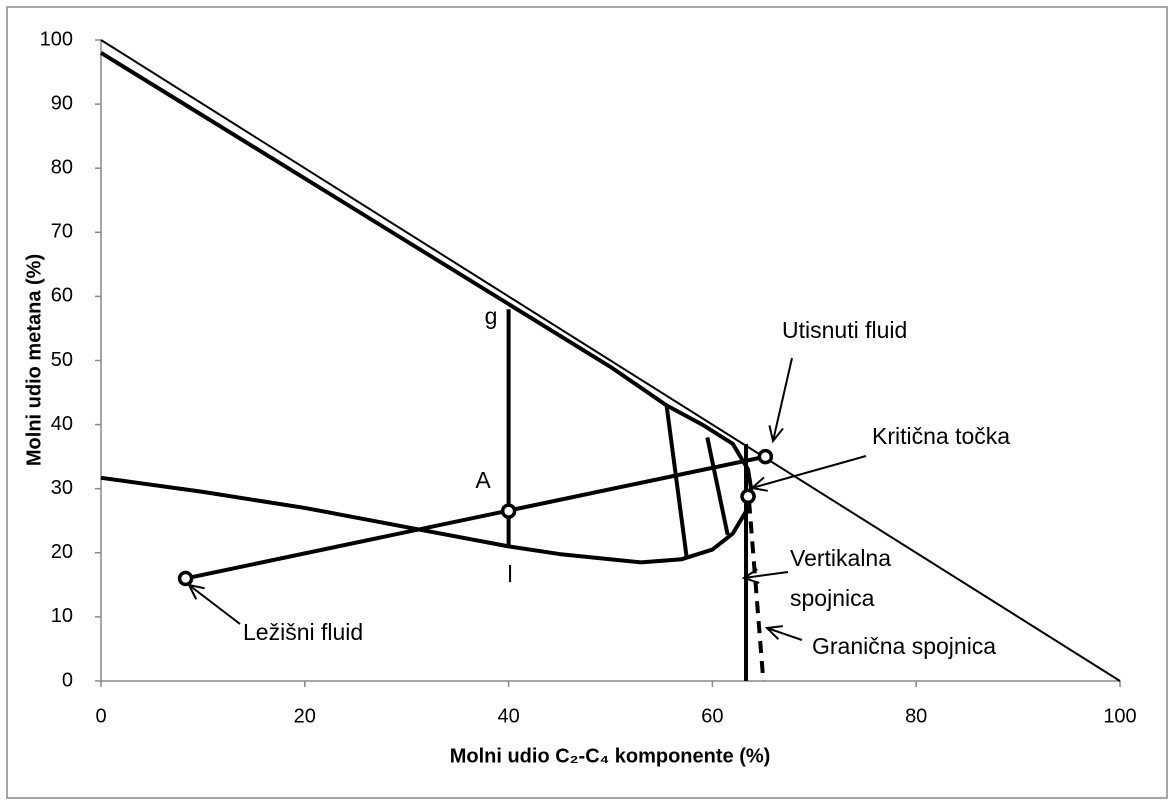 Image resolution: width=1174 pixels, height=805 pixels. Describe the element at coordinates (712, 716) in the screenshot. I see `x-tick-label: 60` at that location.